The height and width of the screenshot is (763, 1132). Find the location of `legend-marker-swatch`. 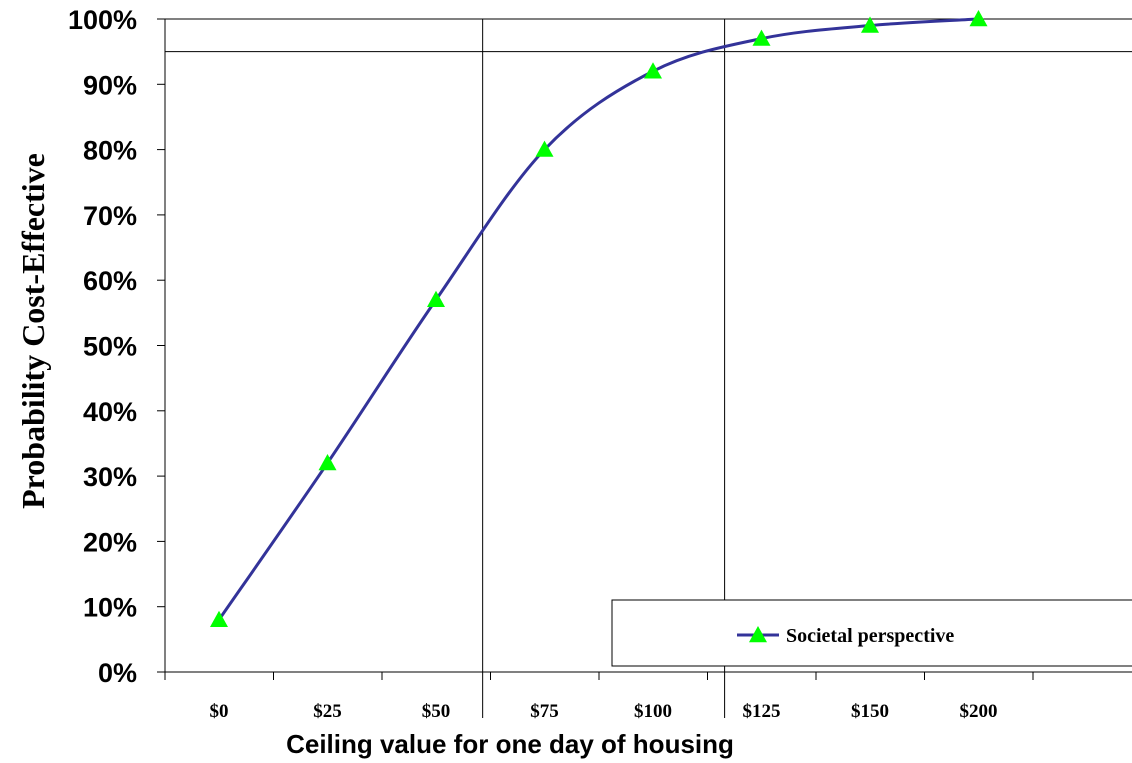

legend-marker-swatch is located at coordinates (758, 634).